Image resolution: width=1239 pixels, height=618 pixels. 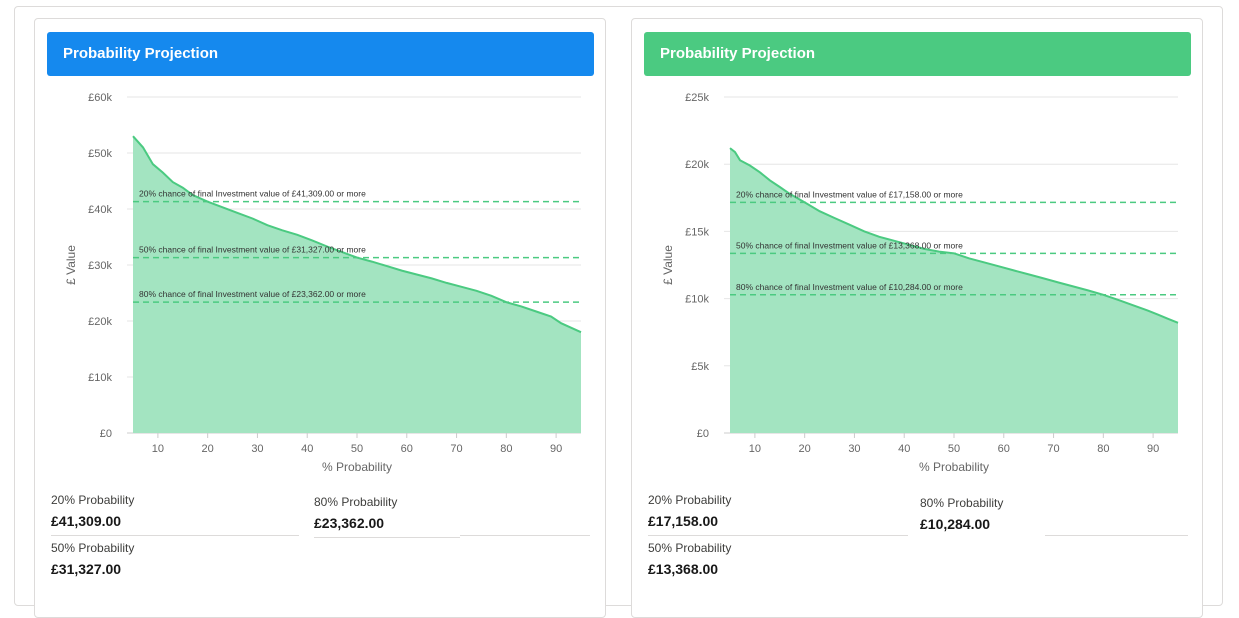 I want to click on stat-value: £13,368.00, so click(x=683, y=569).